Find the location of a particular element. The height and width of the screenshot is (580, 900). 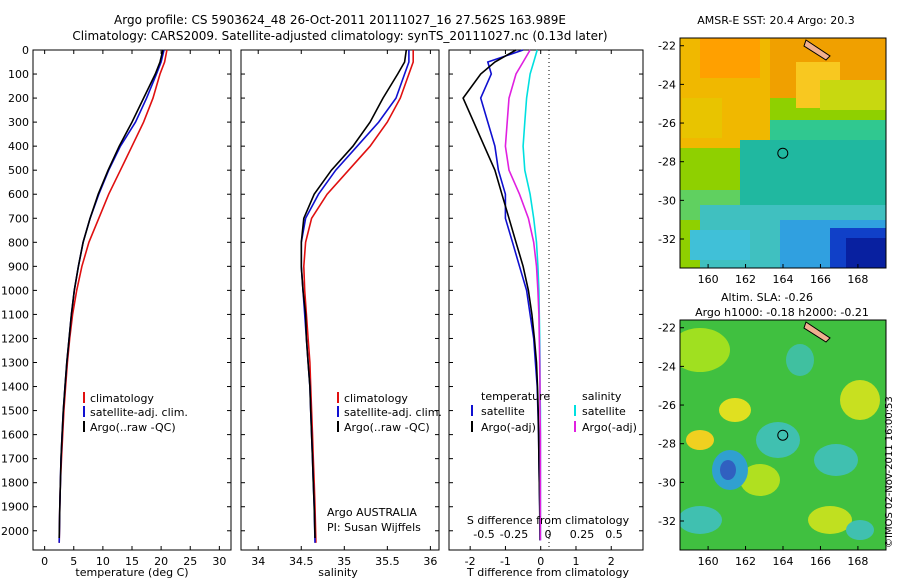

depth-tick-label: 1100 is located at coordinates (15, 314).